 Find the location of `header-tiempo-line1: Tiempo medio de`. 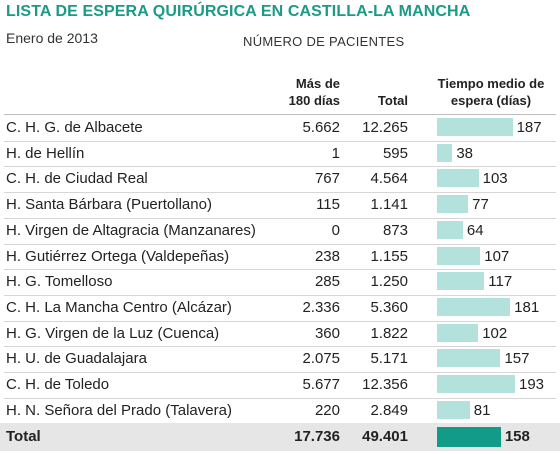

header-tiempo-line1: Tiempo medio de is located at coordinates (491, 83).